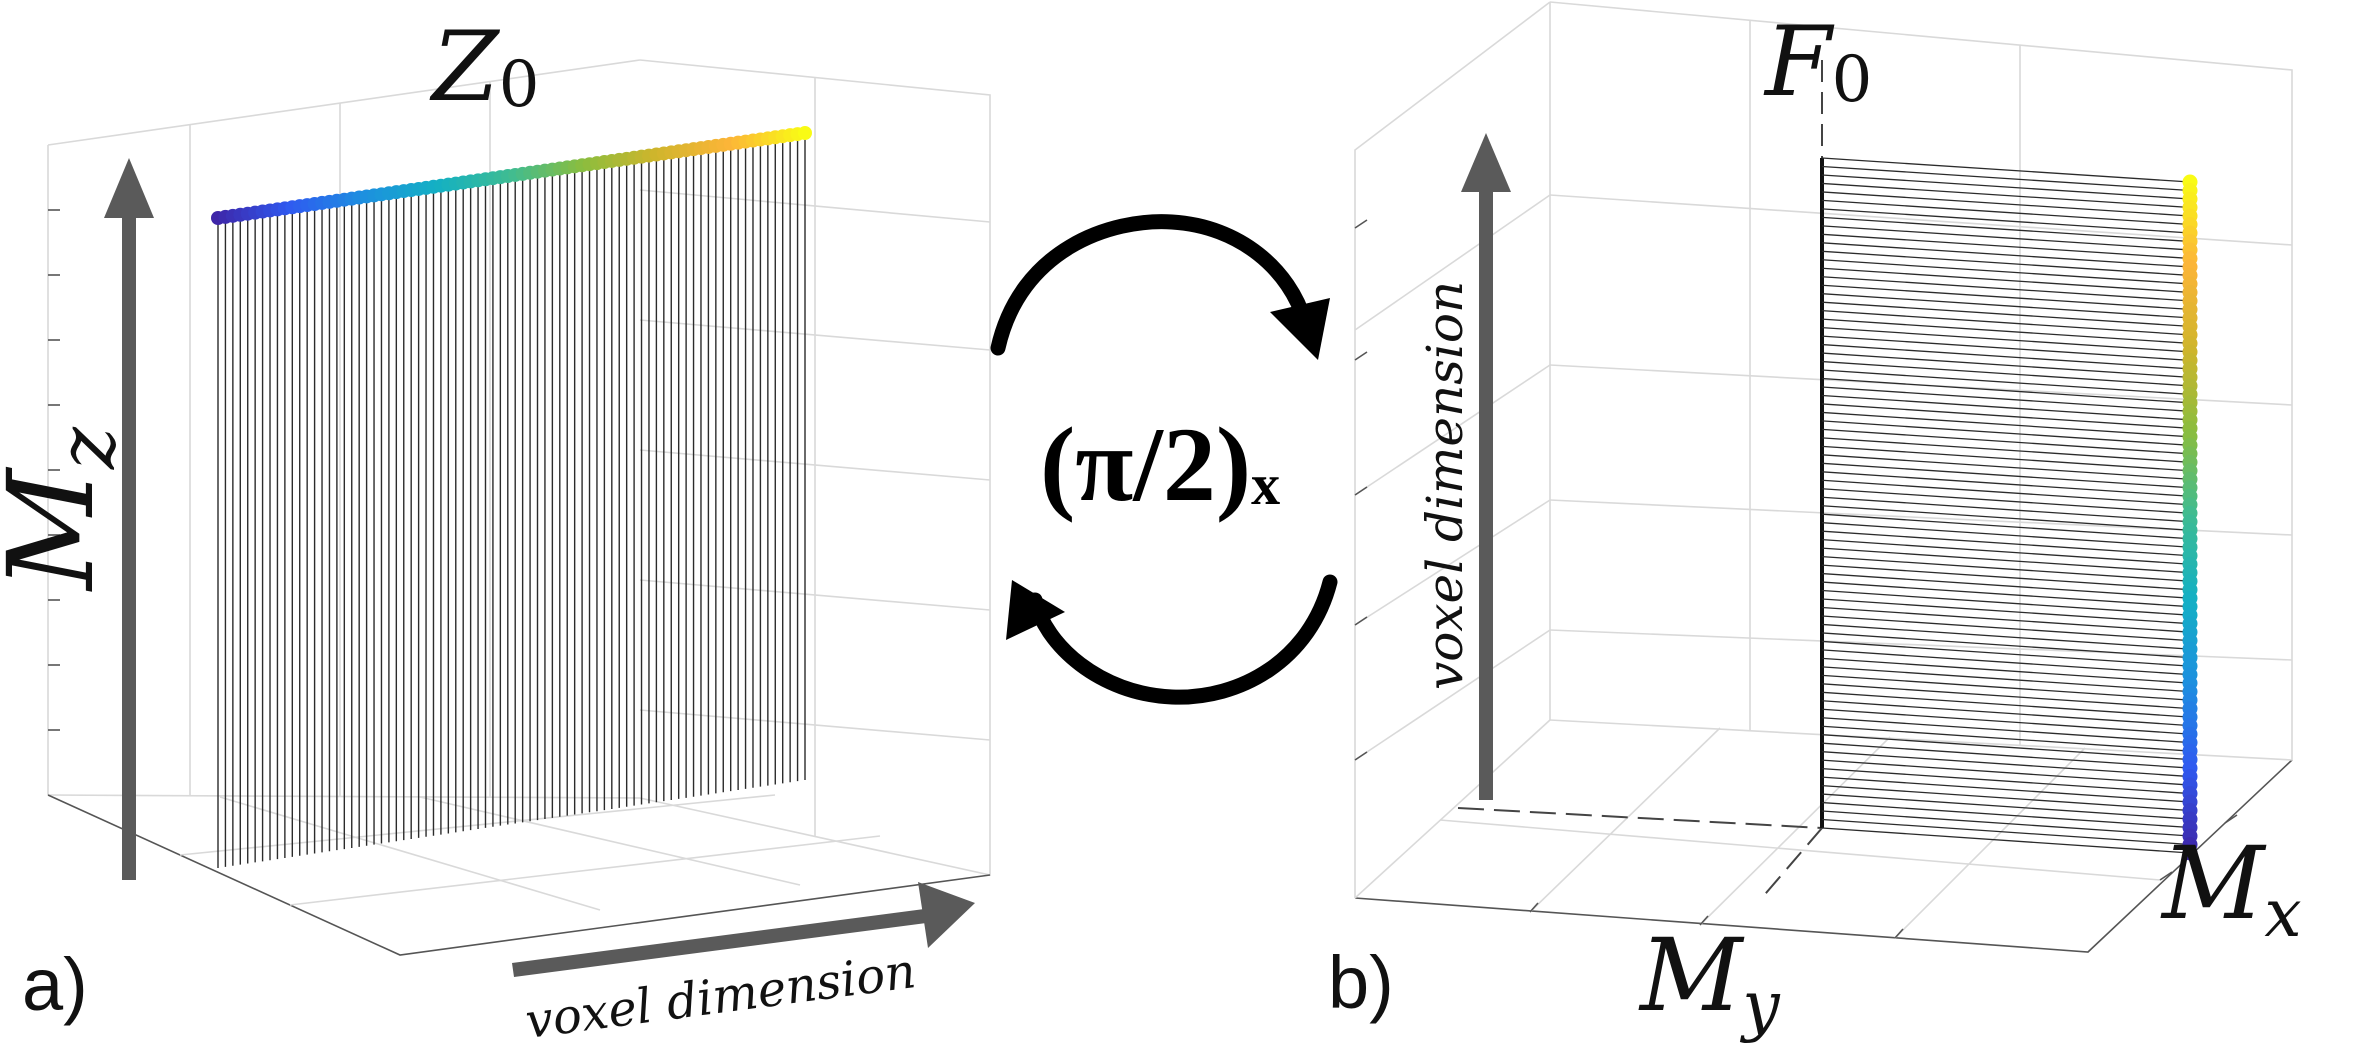 This screenshot has height=1053, width=2364. I want to click on panel-b-spin-vectors, so click(2009, 509).